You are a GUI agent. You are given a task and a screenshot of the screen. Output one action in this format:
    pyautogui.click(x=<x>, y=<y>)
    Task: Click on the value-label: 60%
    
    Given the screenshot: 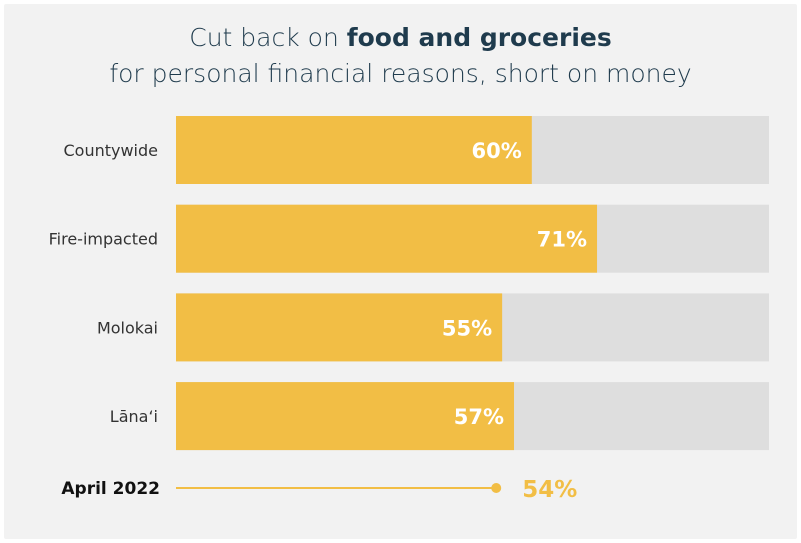 What is the action you would take?
    pyautogui.click(x=497, y=151)
    